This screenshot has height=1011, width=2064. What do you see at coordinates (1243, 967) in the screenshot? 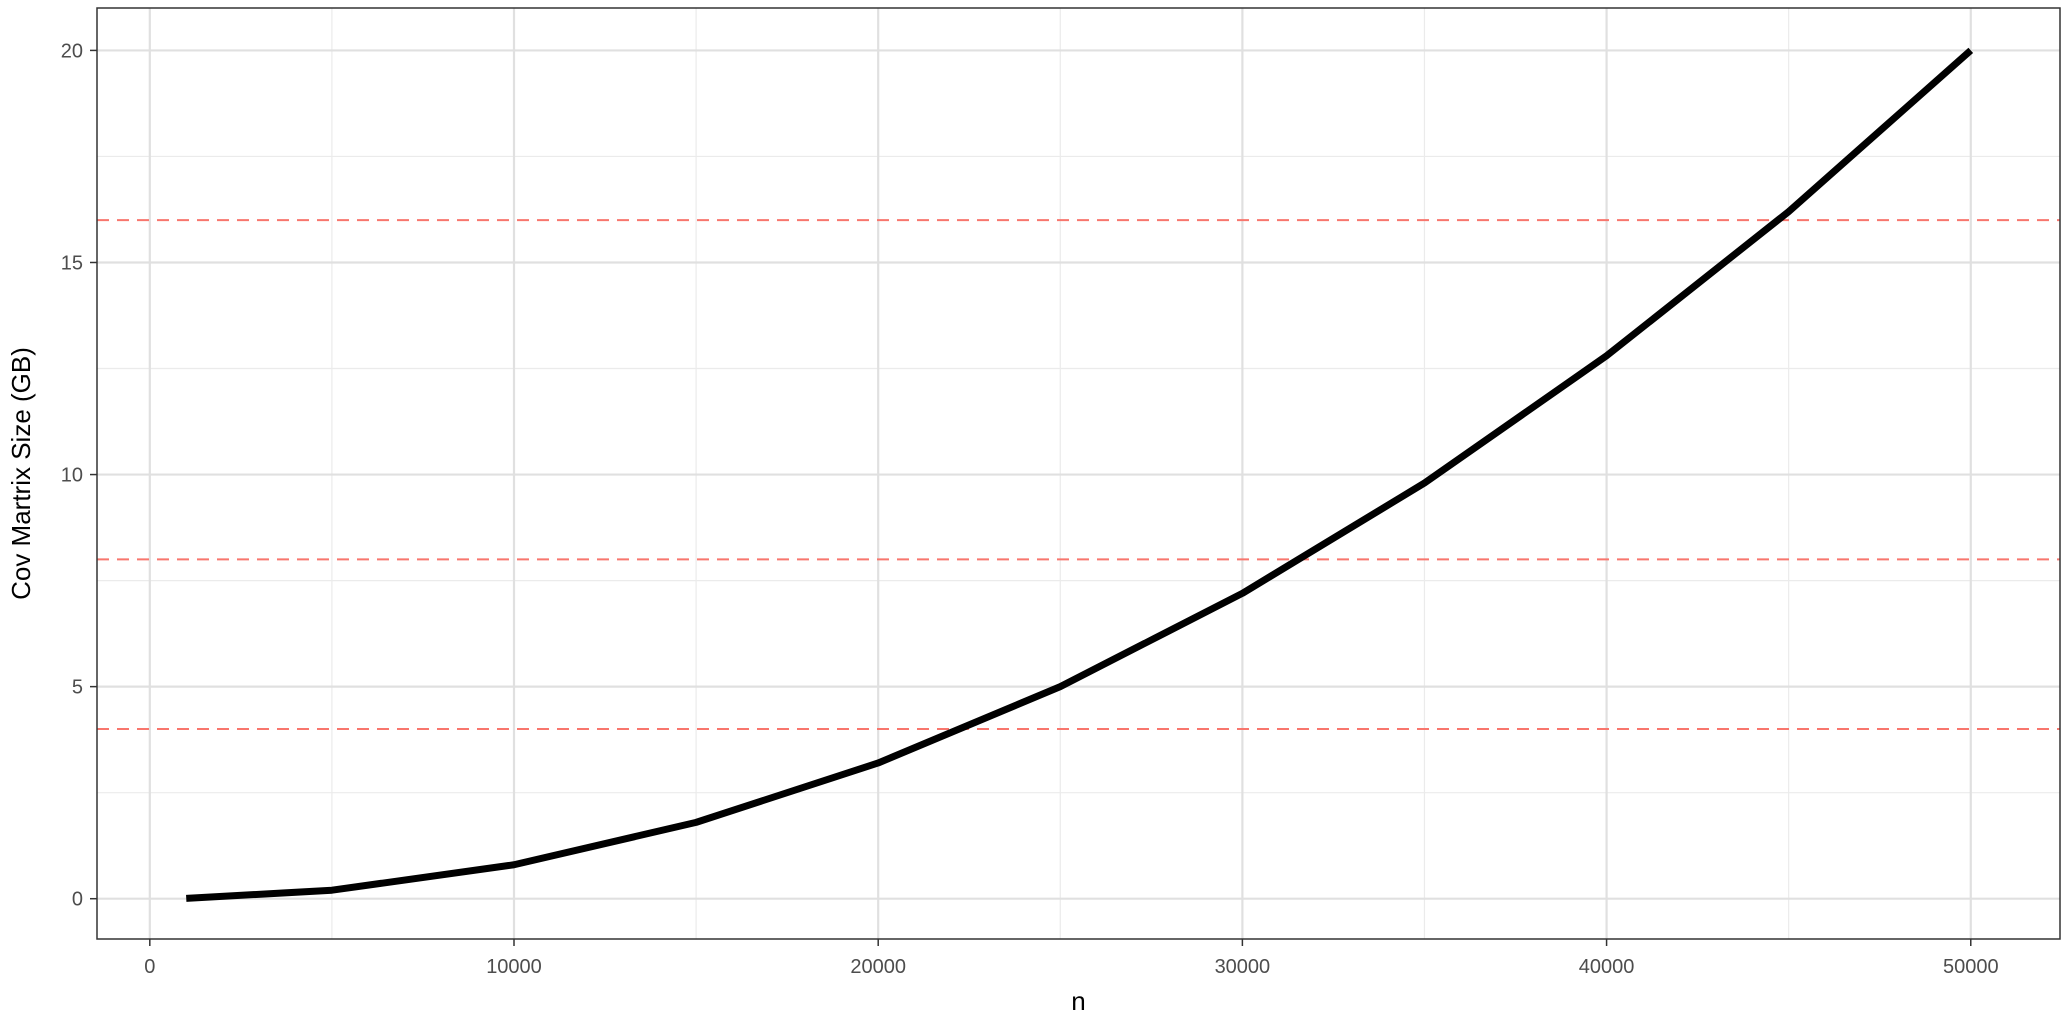
I see `x-tick-label: 30000` at bounding box center [1243, 967].